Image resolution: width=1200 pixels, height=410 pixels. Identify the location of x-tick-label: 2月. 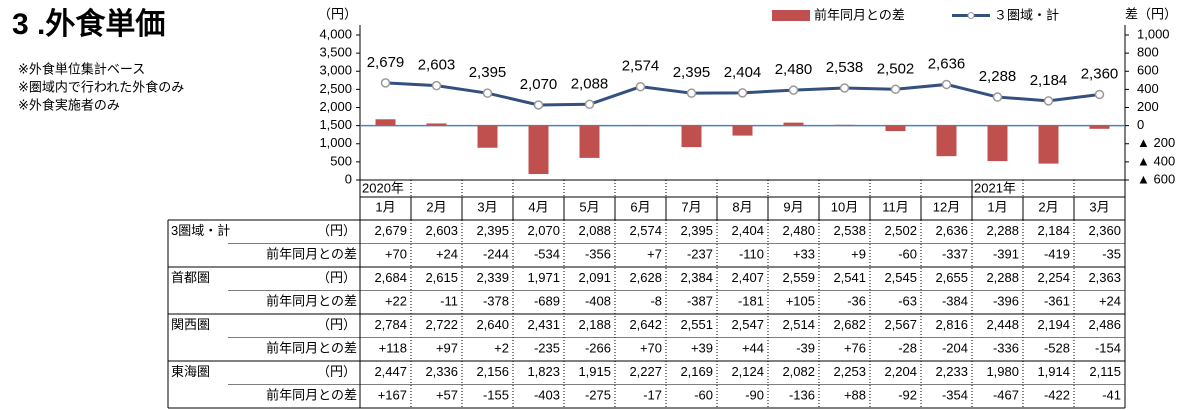
(1048, 206).